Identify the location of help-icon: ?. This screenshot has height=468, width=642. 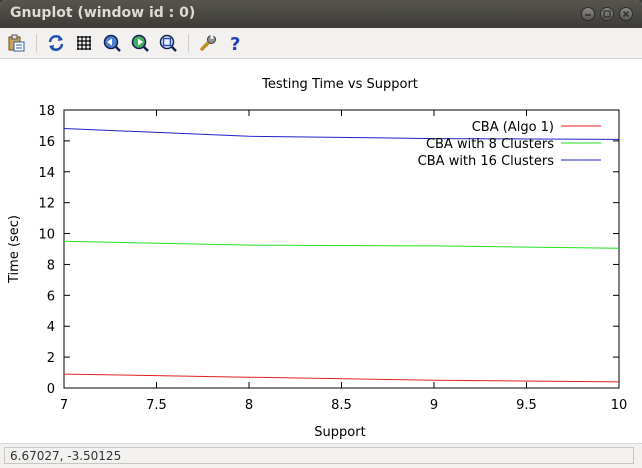
(235, 44).